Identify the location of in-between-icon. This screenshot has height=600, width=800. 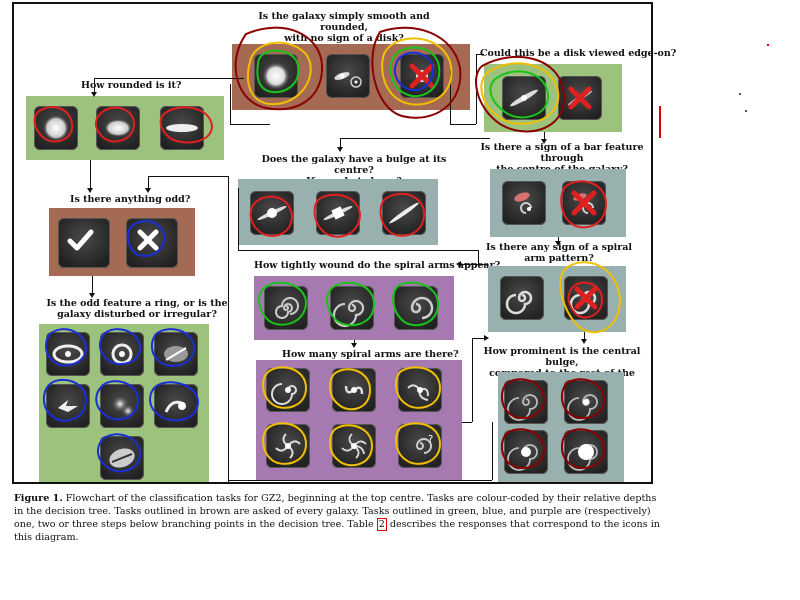
(118, 128).